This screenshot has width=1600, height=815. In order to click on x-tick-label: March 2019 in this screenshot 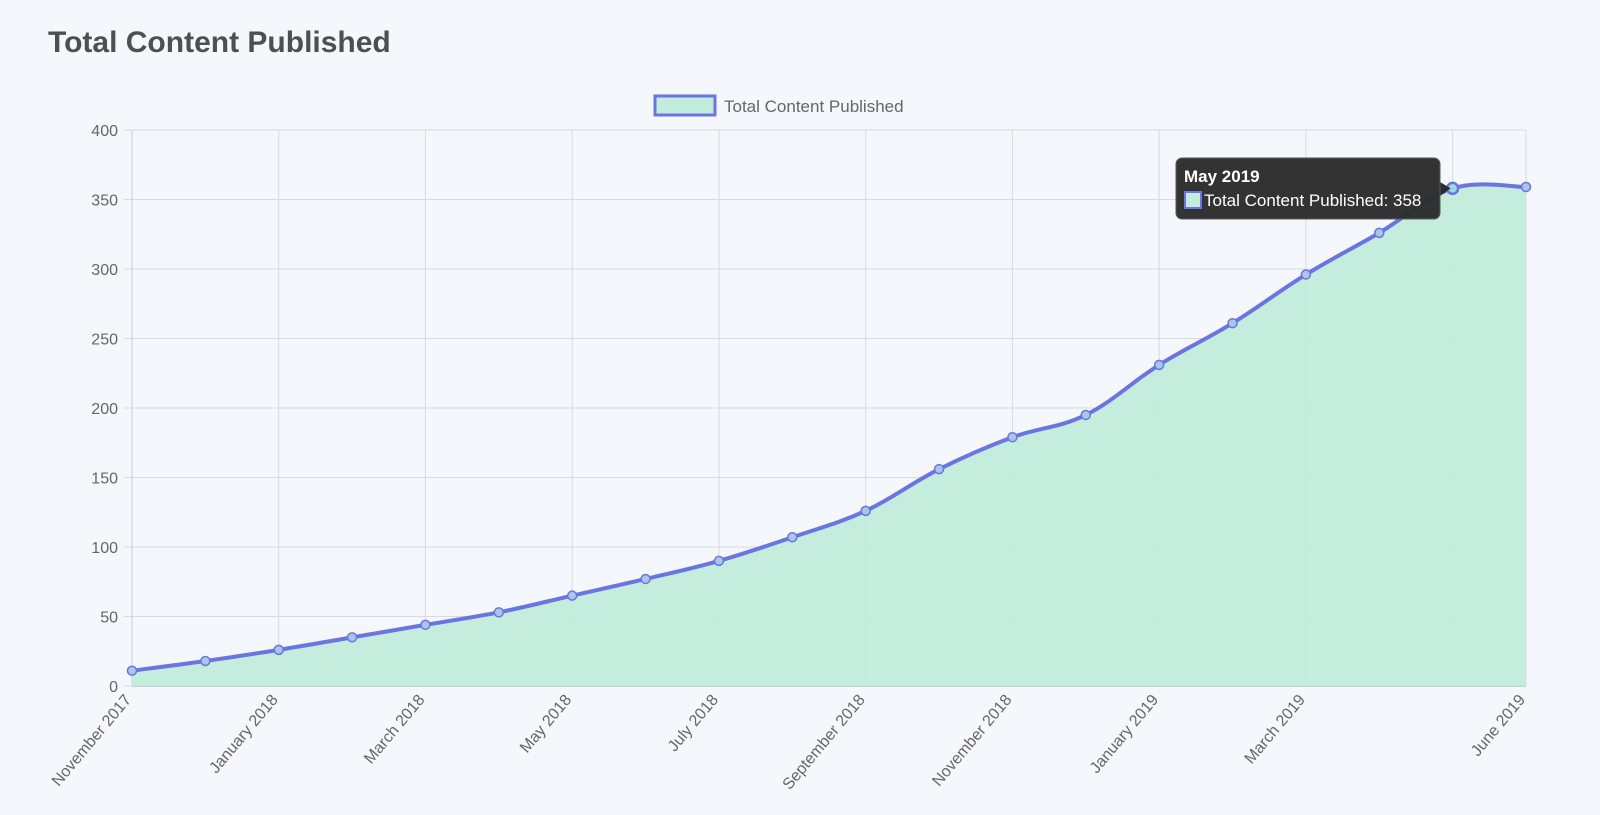, I will do `click(1275, 730)`.